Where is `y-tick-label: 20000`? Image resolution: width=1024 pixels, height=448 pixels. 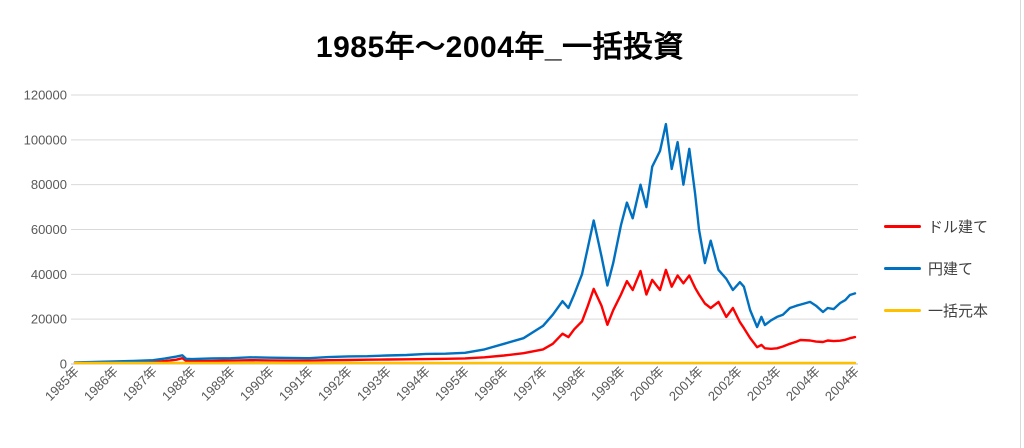 y-tick-label: 20000 is located at coordinates (49, 319).